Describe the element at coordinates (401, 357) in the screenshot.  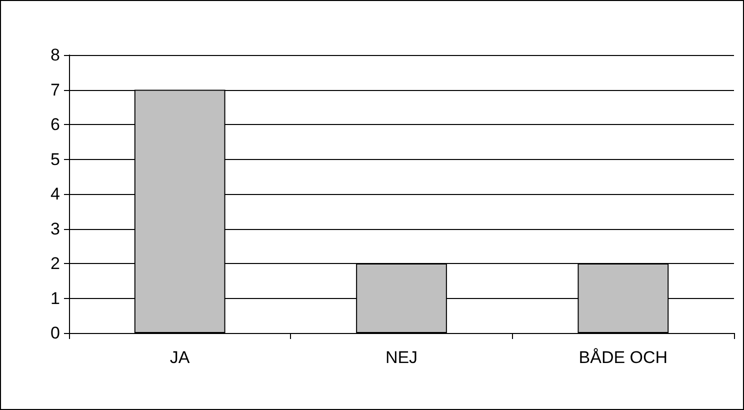
I see `x-tick-label: NEJ` at that location.